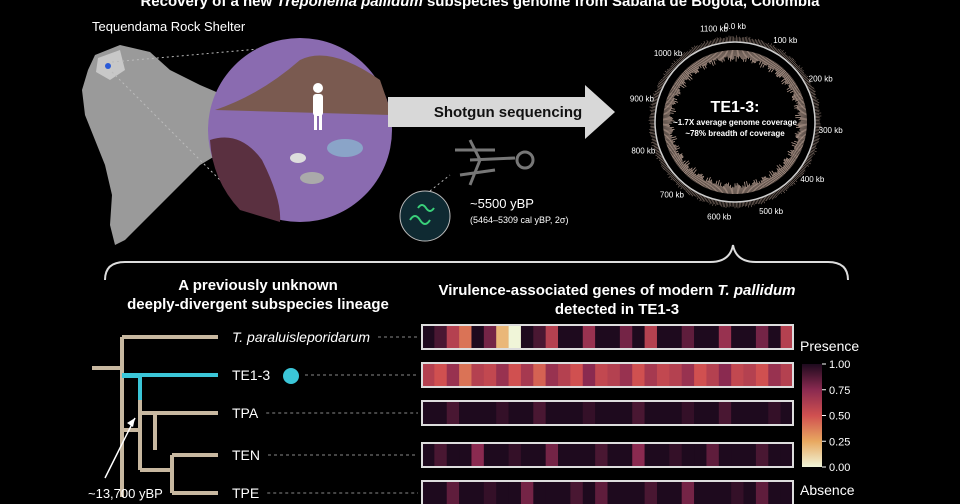 The height and width of the screenshot is (504, 960). Describe the element at coordinates (642, 98) in the screenshot. I see `kb-label: 900 kb` at that location.